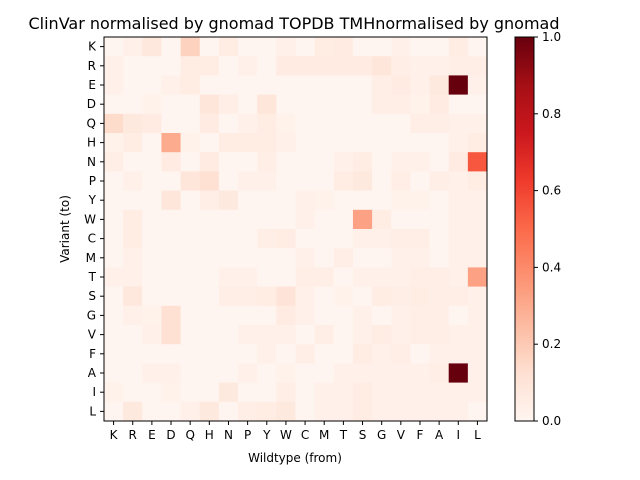 Image resolution: width=640 pixels, height=480 pixels. What do you see at coordinates (343, 373) in the screenshot?
I see `heatmap-cell-A-T` at bounding box center [343, 373].